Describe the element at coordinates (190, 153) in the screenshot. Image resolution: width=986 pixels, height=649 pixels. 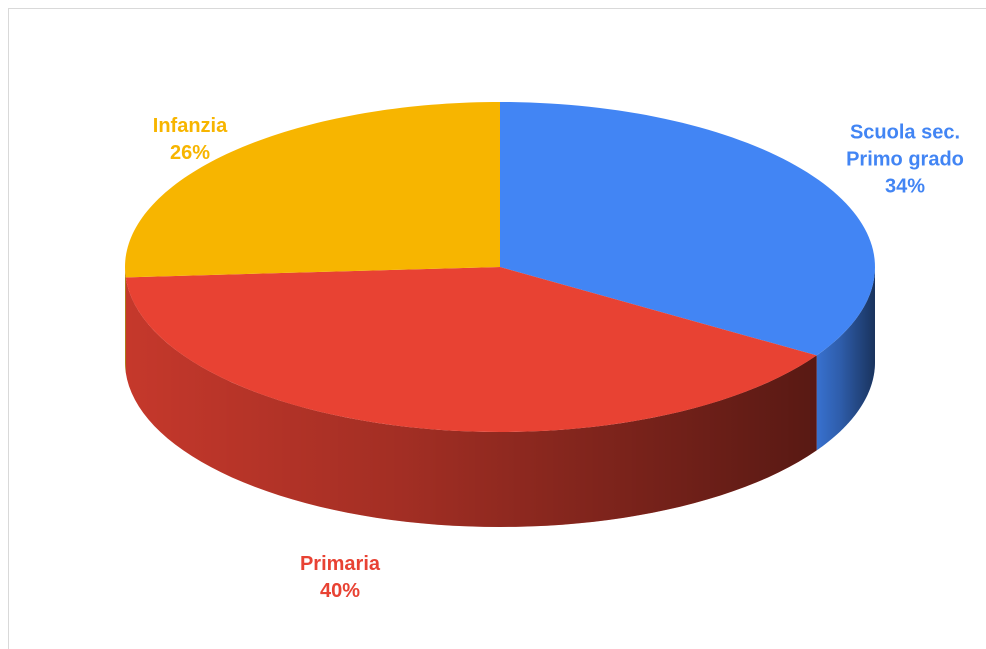
I see `value-label: 26%` at that location.